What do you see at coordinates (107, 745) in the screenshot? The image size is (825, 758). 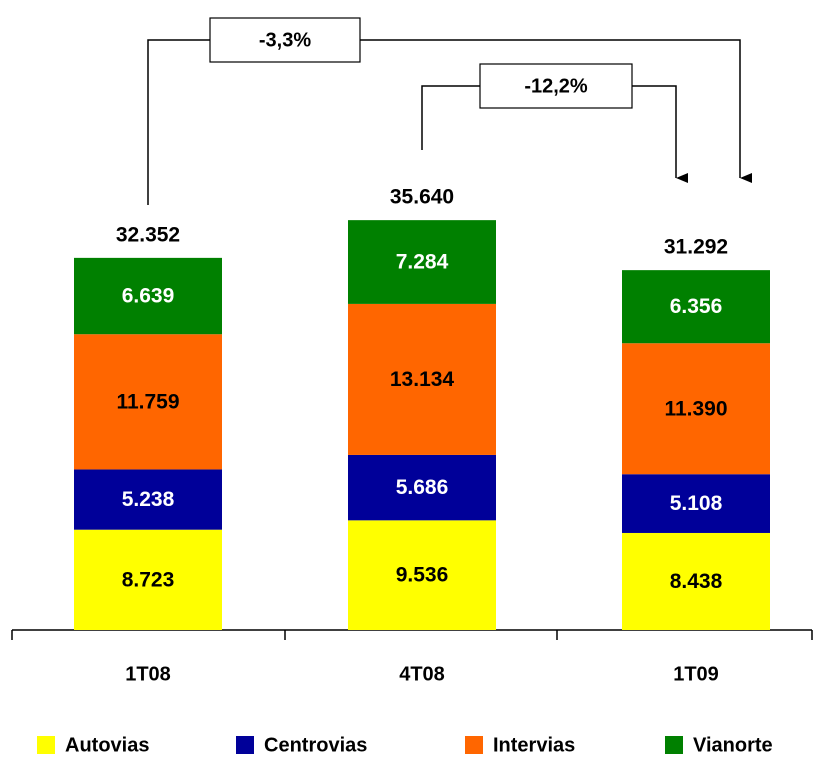 I see `legend-label: Autovias` at bounding box center [107, 745].